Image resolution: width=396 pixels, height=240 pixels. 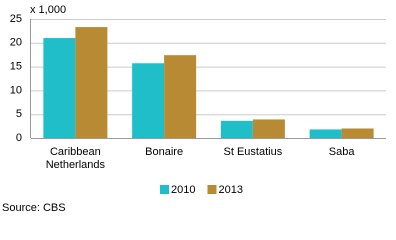 What do you see at coordinates (48, 10) in the screenshot?
I see `unit-label: x 1,000` at bounding box center [48, 10].